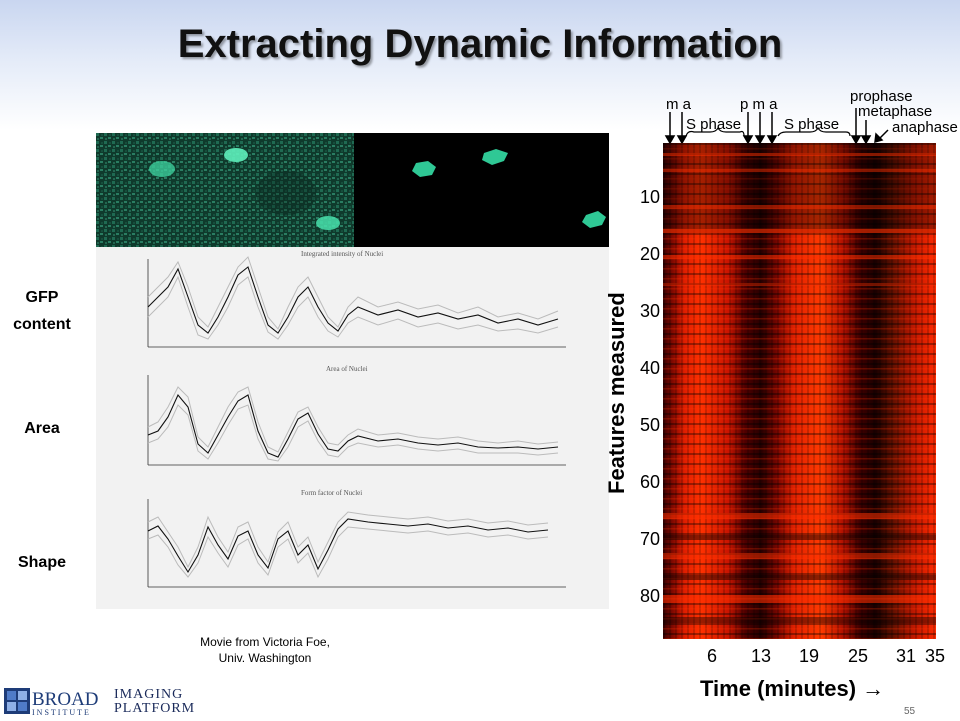  What do you see at coordinates (42, 428) in the screenshot?
I see `area-label: Area` at bounding box center [42, 428].